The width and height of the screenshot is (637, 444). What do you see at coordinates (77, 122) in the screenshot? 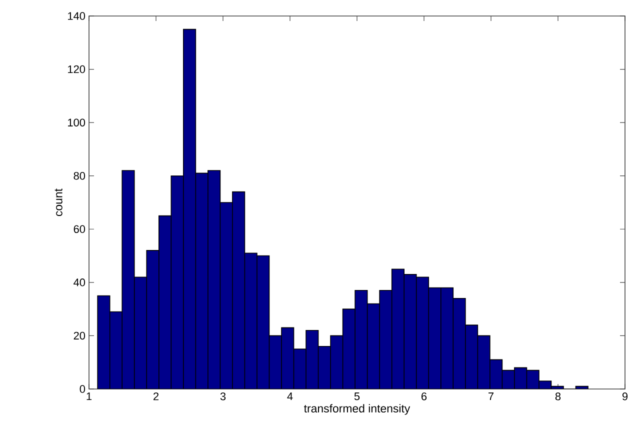
I see `y-tick-label: 100` at bounding box center [77, 122].